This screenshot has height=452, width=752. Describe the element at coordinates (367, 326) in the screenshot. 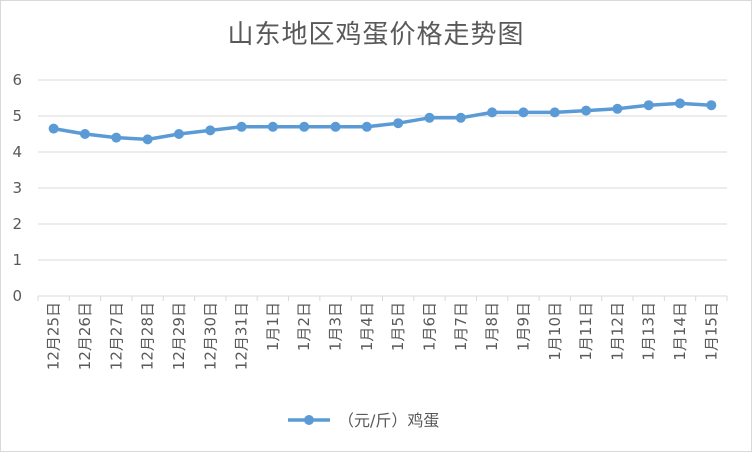

I see `x-tick-label: 1月4日` at that location.